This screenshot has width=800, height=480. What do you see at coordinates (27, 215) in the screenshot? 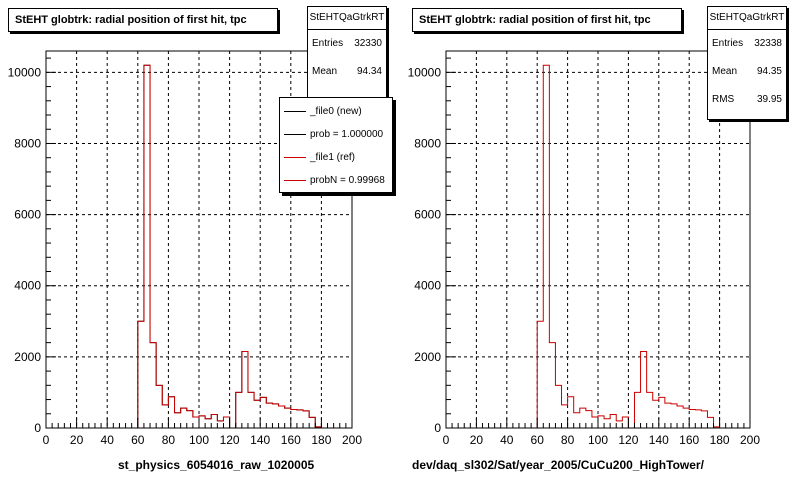
I see `left-y-tick-label: 6000` at bounding box center [27, 215].